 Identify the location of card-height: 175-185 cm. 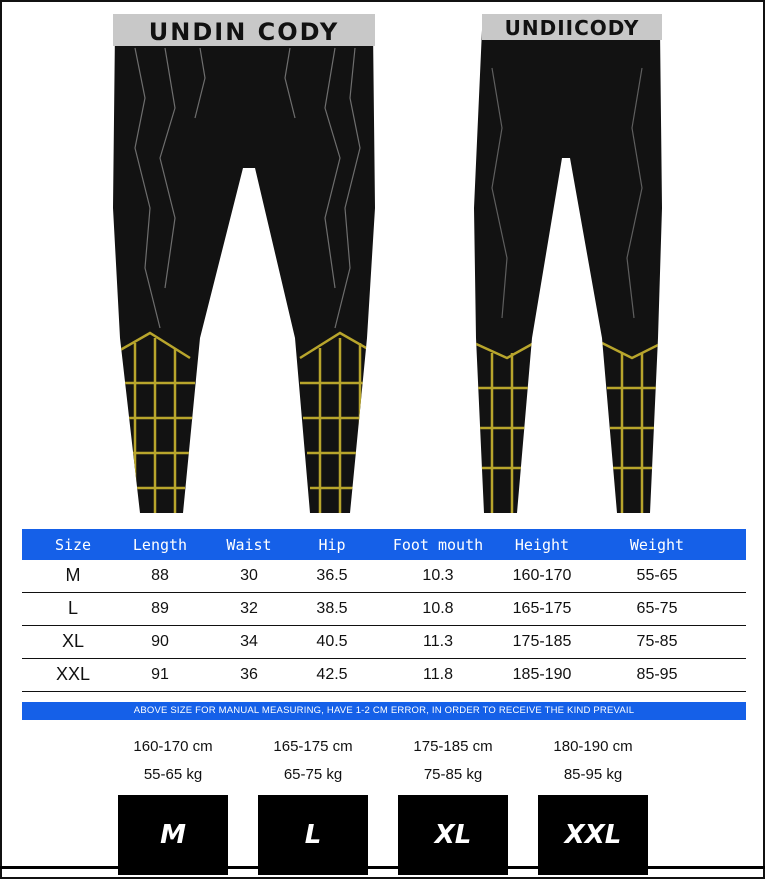
(453, 746).